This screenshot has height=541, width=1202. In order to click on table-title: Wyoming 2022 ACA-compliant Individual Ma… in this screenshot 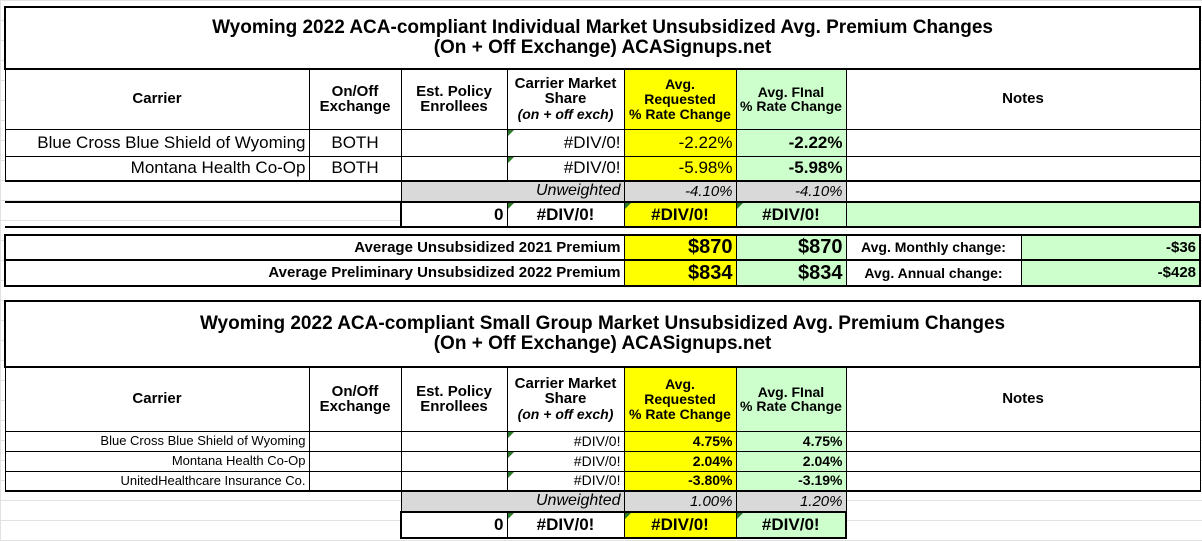, I will do `click(602, 38)`.